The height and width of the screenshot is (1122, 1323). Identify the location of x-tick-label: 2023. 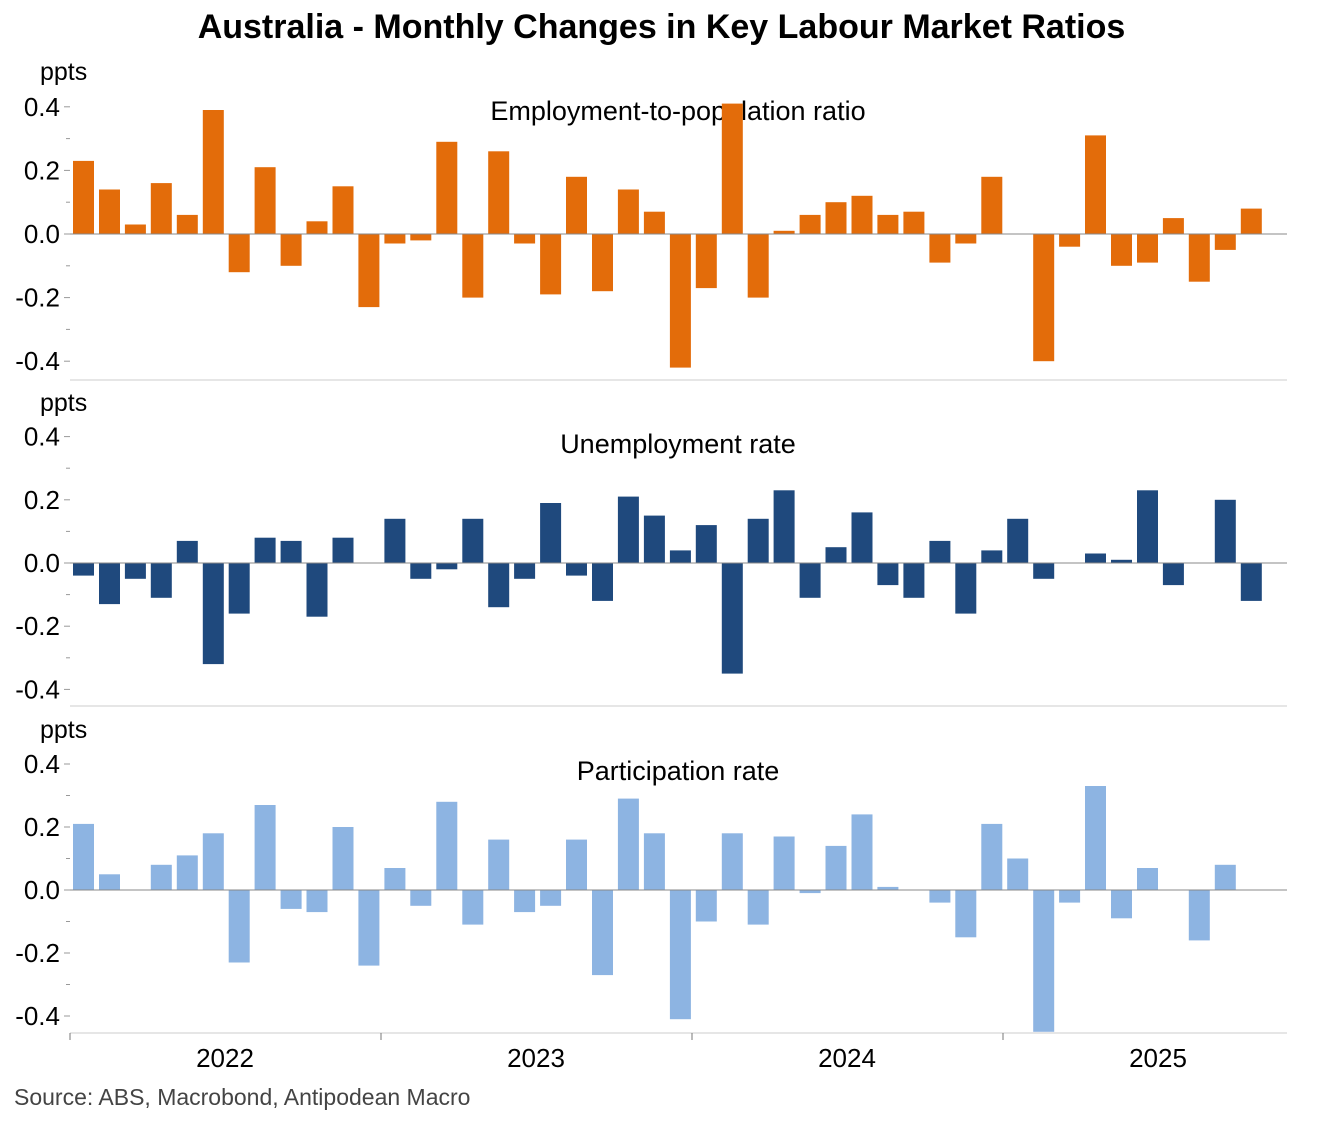
(536, 1058).